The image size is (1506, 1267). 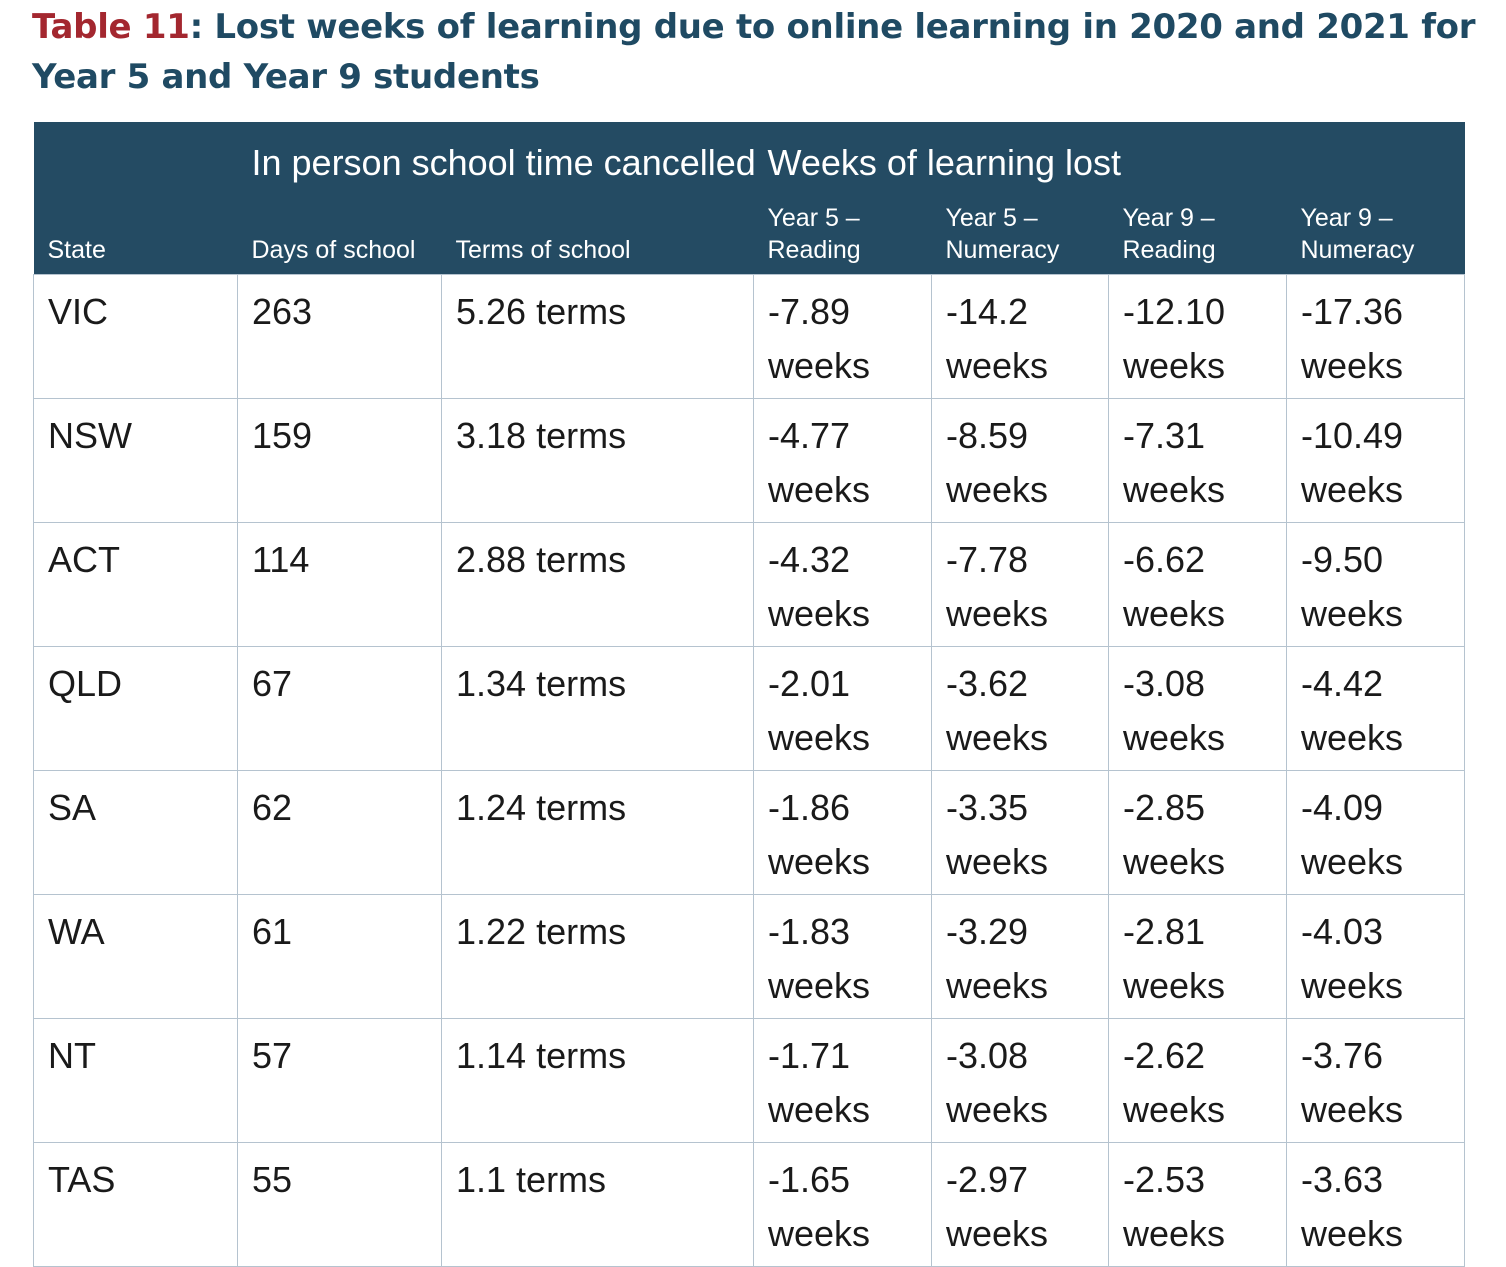 I want to click on cell-state: TAS, so click(x=135, y=1204).